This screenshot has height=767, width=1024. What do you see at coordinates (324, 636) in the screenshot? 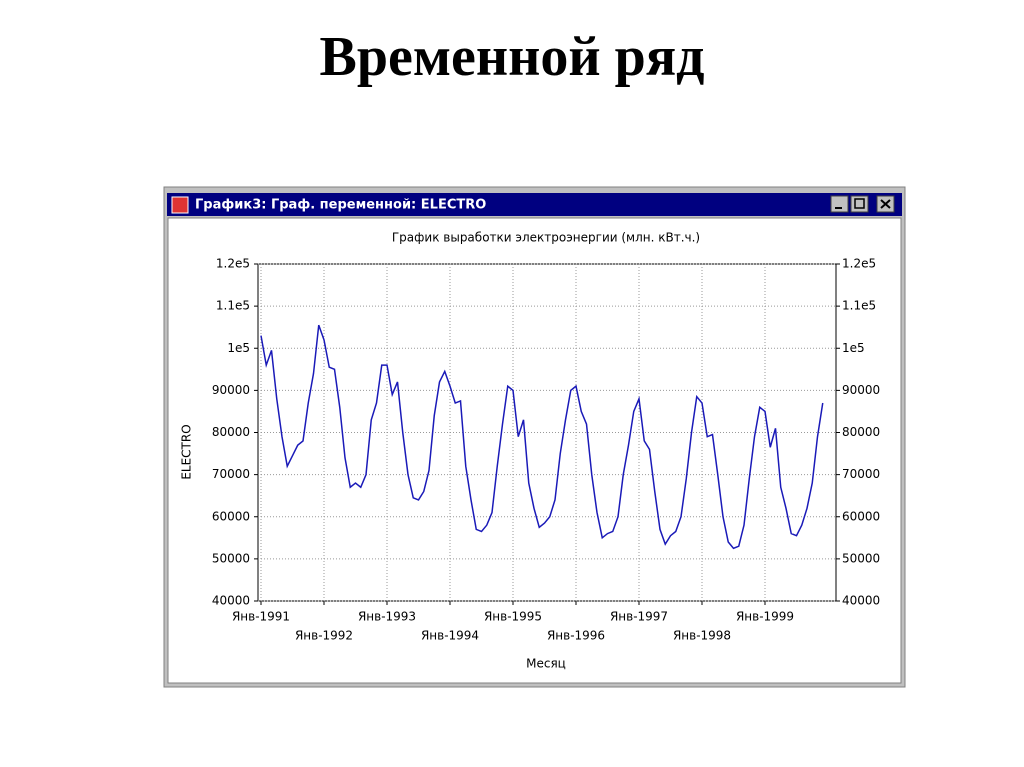
I see `x-tick-label: Янв-1992` at bounding box center [324, 636].